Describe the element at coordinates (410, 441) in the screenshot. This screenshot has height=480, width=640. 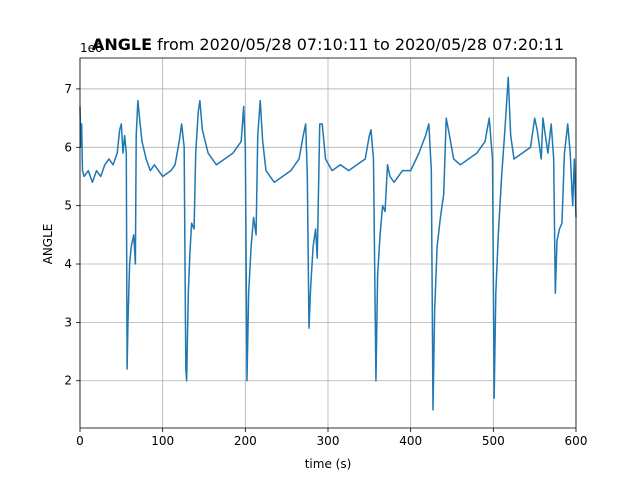
I see `x-tick-label: 400` at that location.